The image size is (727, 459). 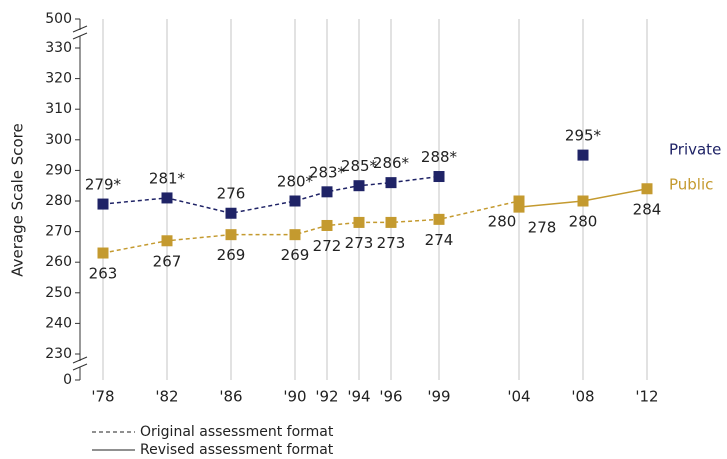 I want to click on y-tick-label: 250, so click(x=58, y=293).